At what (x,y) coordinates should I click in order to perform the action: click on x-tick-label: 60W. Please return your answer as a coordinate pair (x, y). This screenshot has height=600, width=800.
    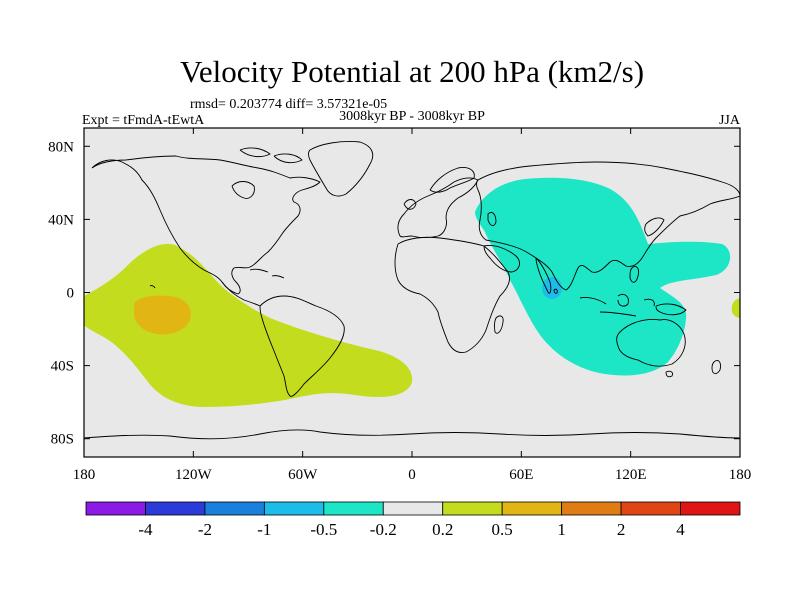
    Looking at the image, I should click on (303, 475).